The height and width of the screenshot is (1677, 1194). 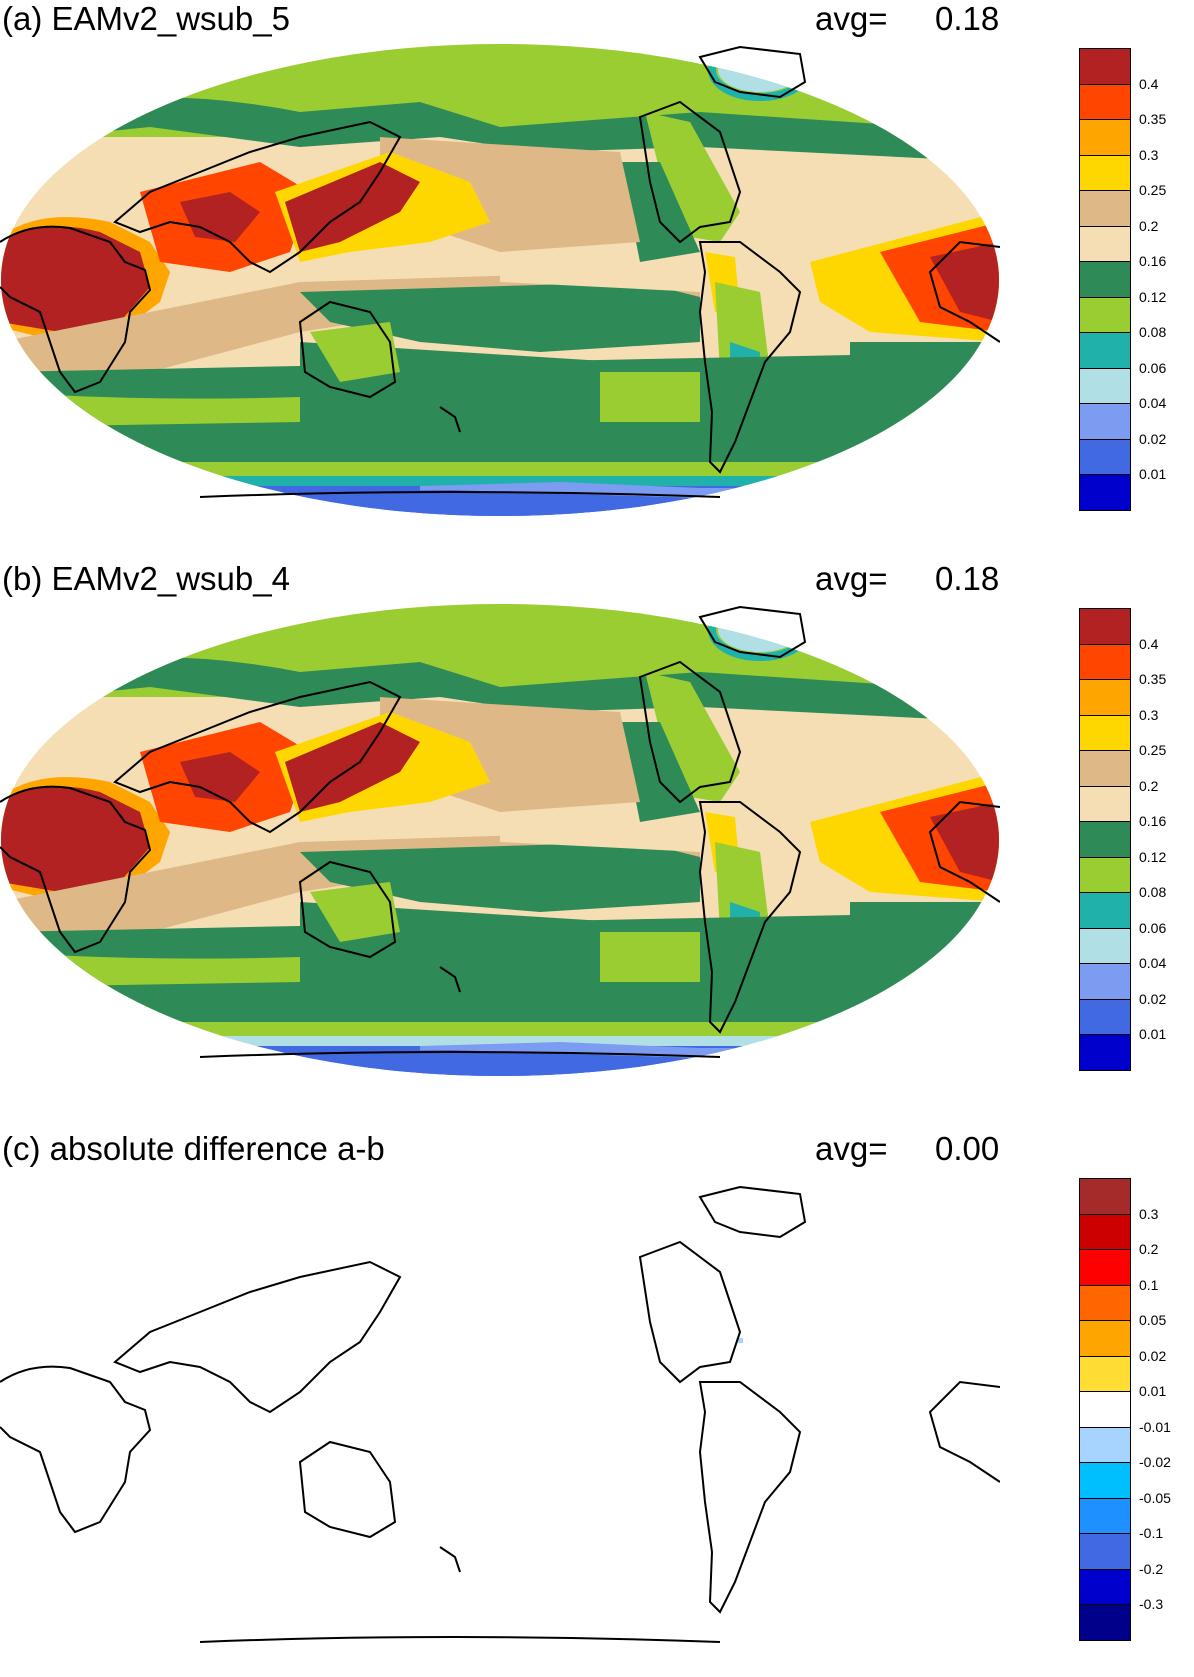 I want to click on colorbar-tick-label: -0.01, so click(x=1155, y=1426).